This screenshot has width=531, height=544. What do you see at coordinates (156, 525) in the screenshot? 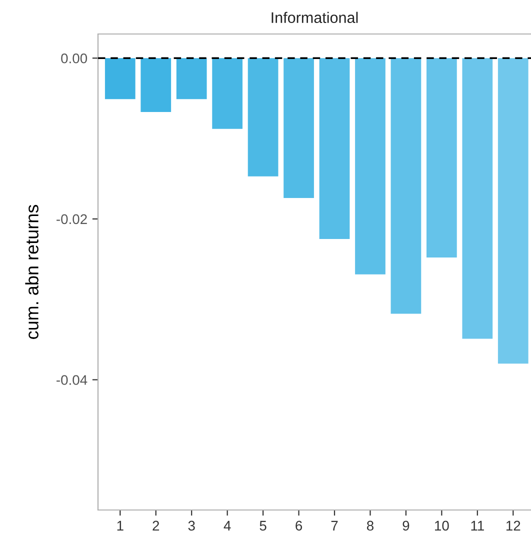
I see `x-tick-label: 2` at bounding box center [156, 525].